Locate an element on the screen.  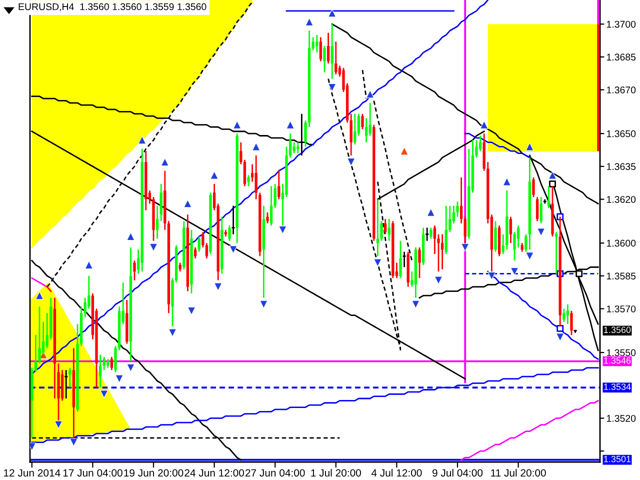
ref-line-label: 1.3546 is located at coordinates (617, 360).